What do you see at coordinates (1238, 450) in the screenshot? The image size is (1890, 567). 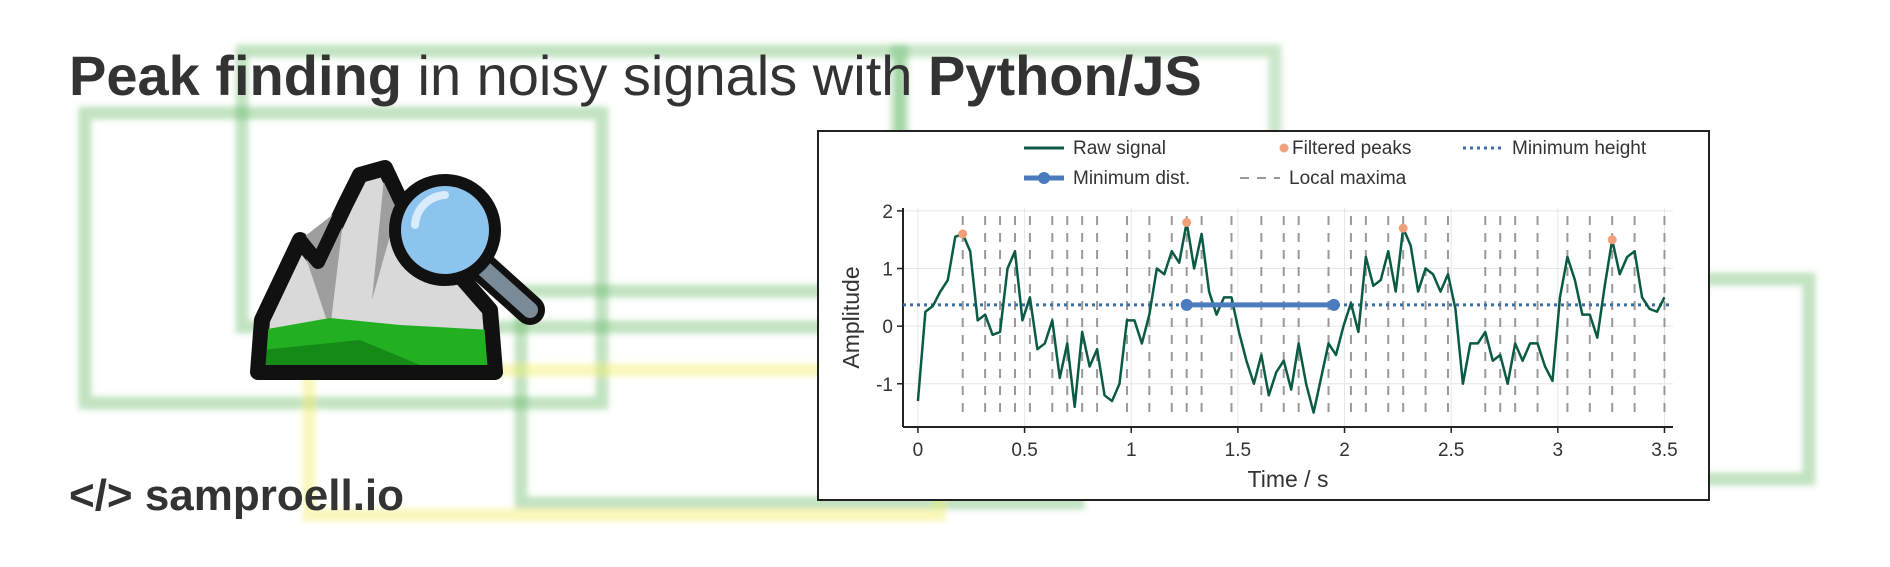 I see `x-tick-label: 1.5` at bounding box center [1238, 450].